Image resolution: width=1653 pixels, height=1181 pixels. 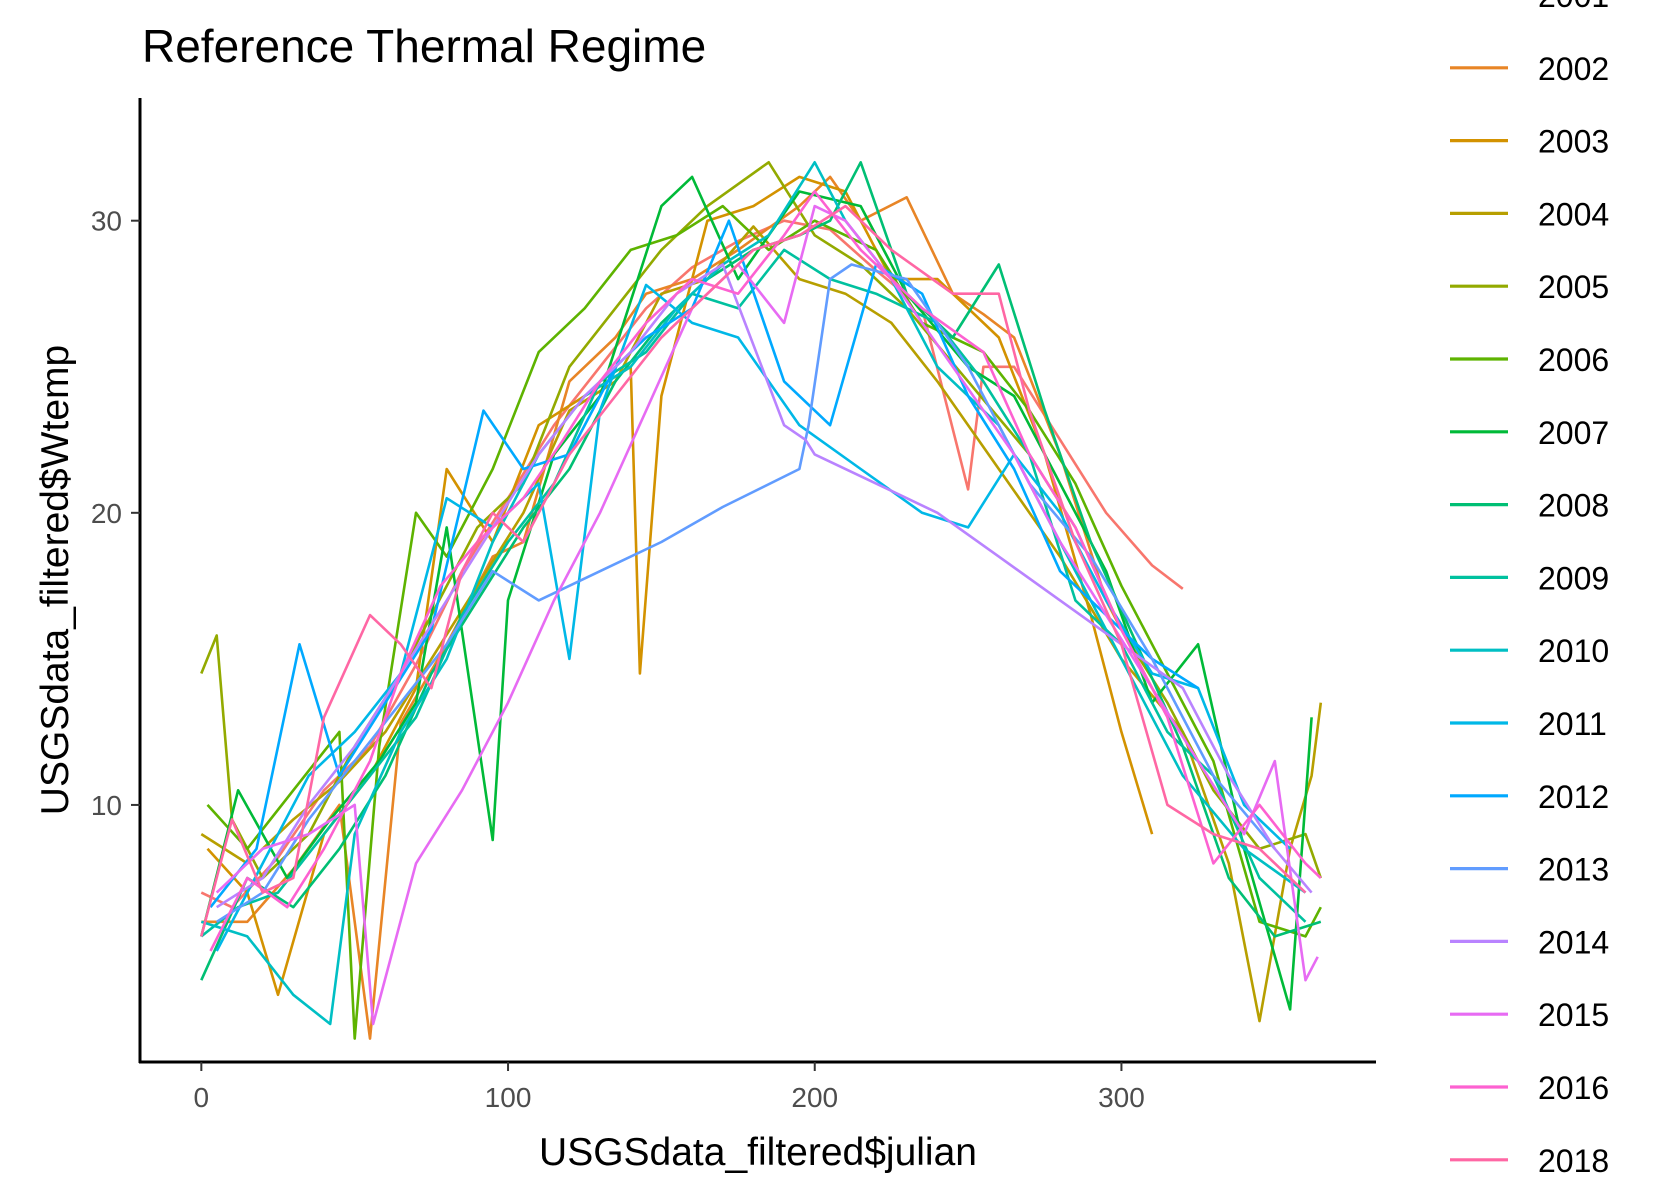 What do you see at coordinates (1529, 1088) in the screenshot?
I see `legend-item-2016: 2016` at bounding box center [1529, 1088].